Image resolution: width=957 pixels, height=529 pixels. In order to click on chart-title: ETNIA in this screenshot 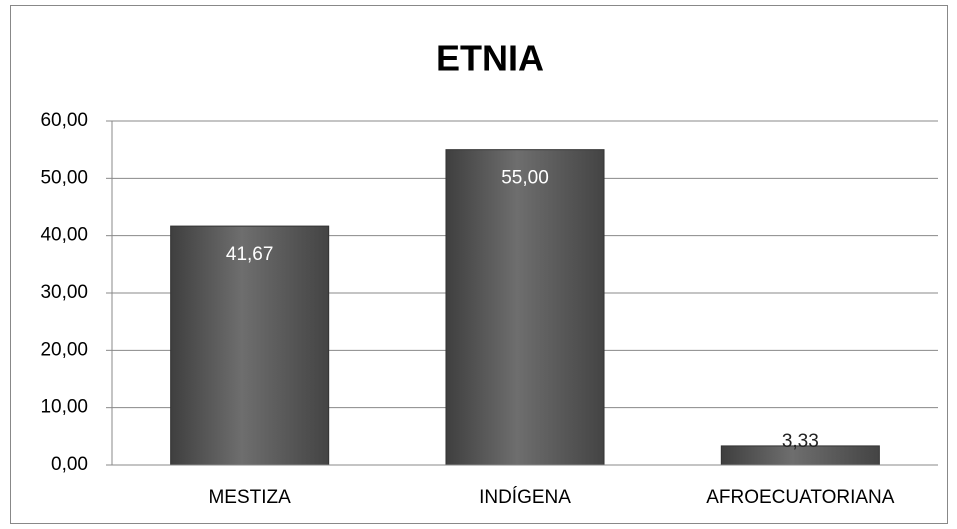, I will do `click(490, 58)`.